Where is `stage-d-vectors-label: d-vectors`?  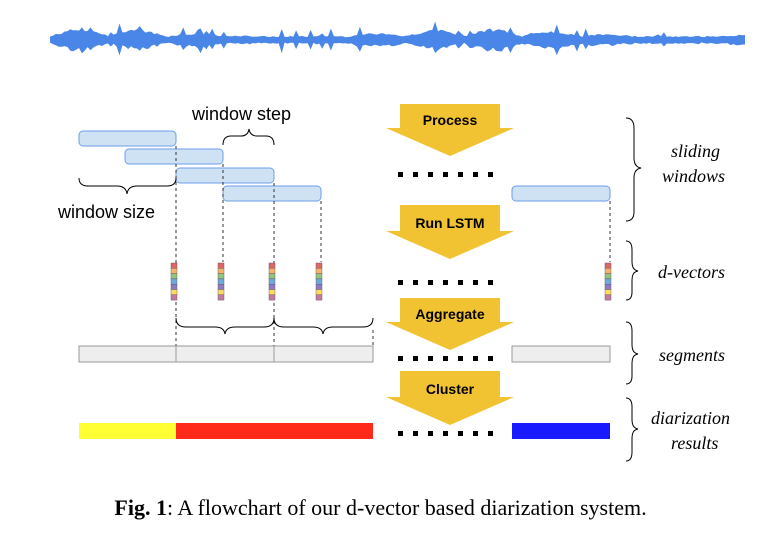
stage-d-vectors-label: d-vectors is located at coordinates (691, 272).